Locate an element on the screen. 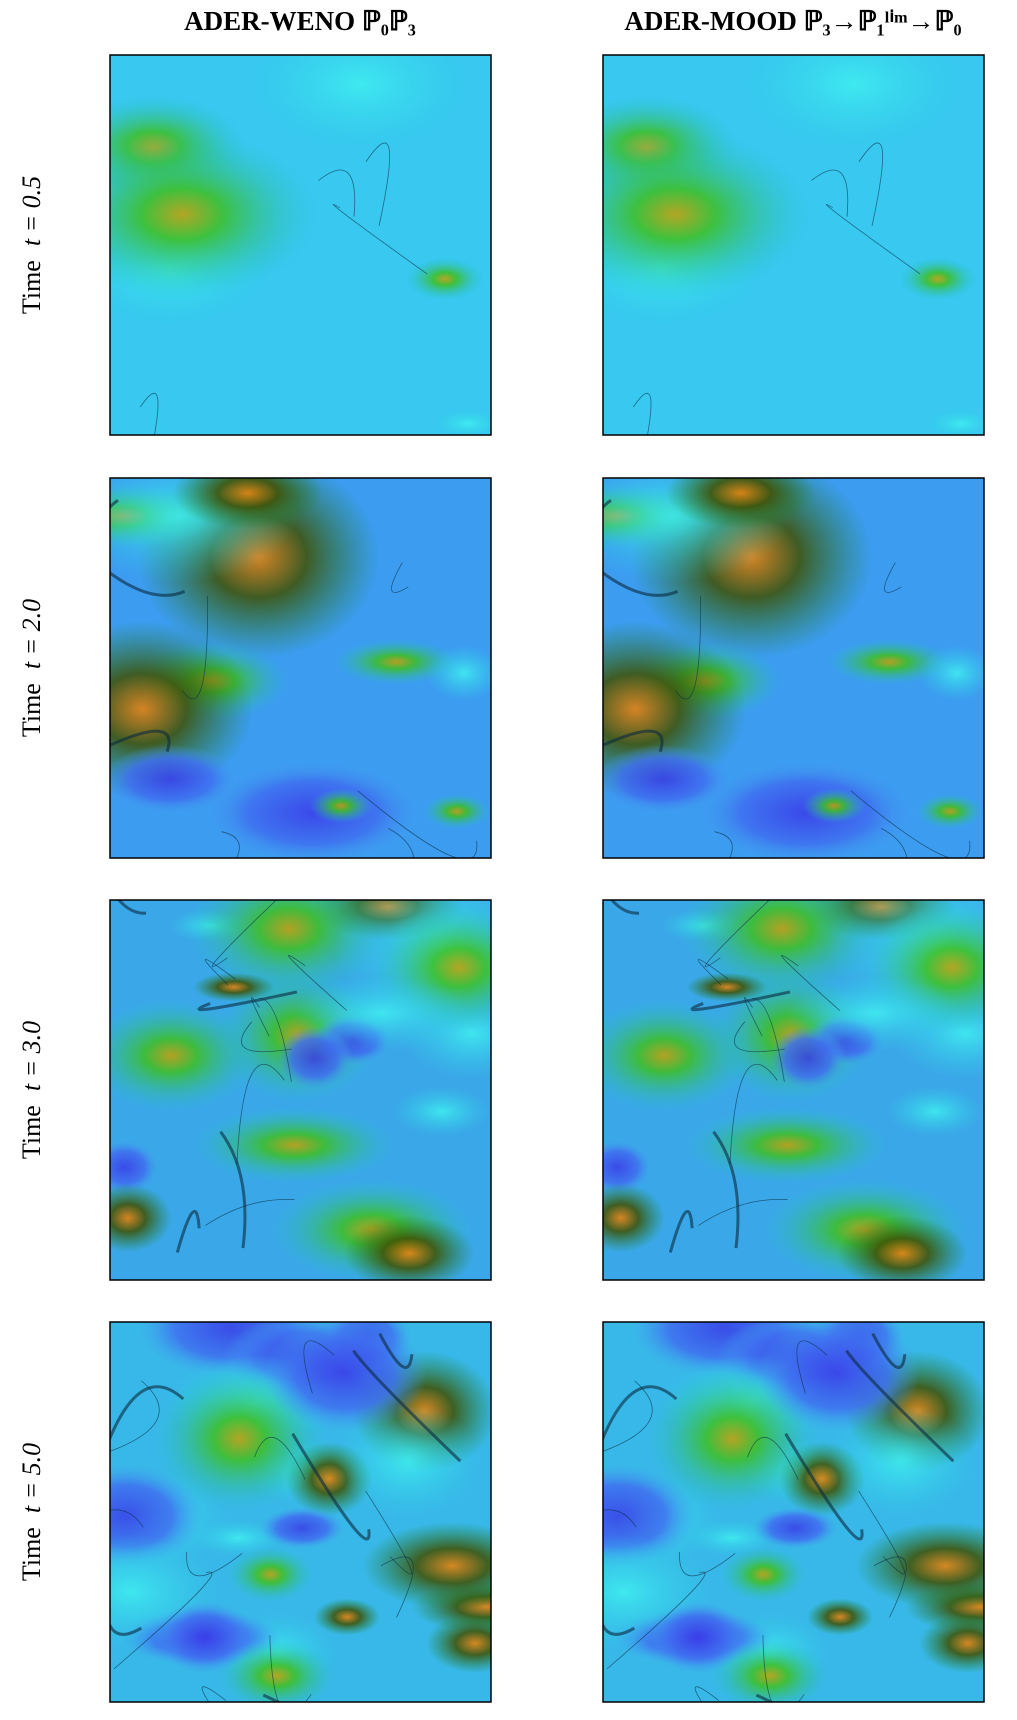 This screenshot has width=1017, height=1720. row-label: Time t = 5.0 is located at coordinates (31, 1512).